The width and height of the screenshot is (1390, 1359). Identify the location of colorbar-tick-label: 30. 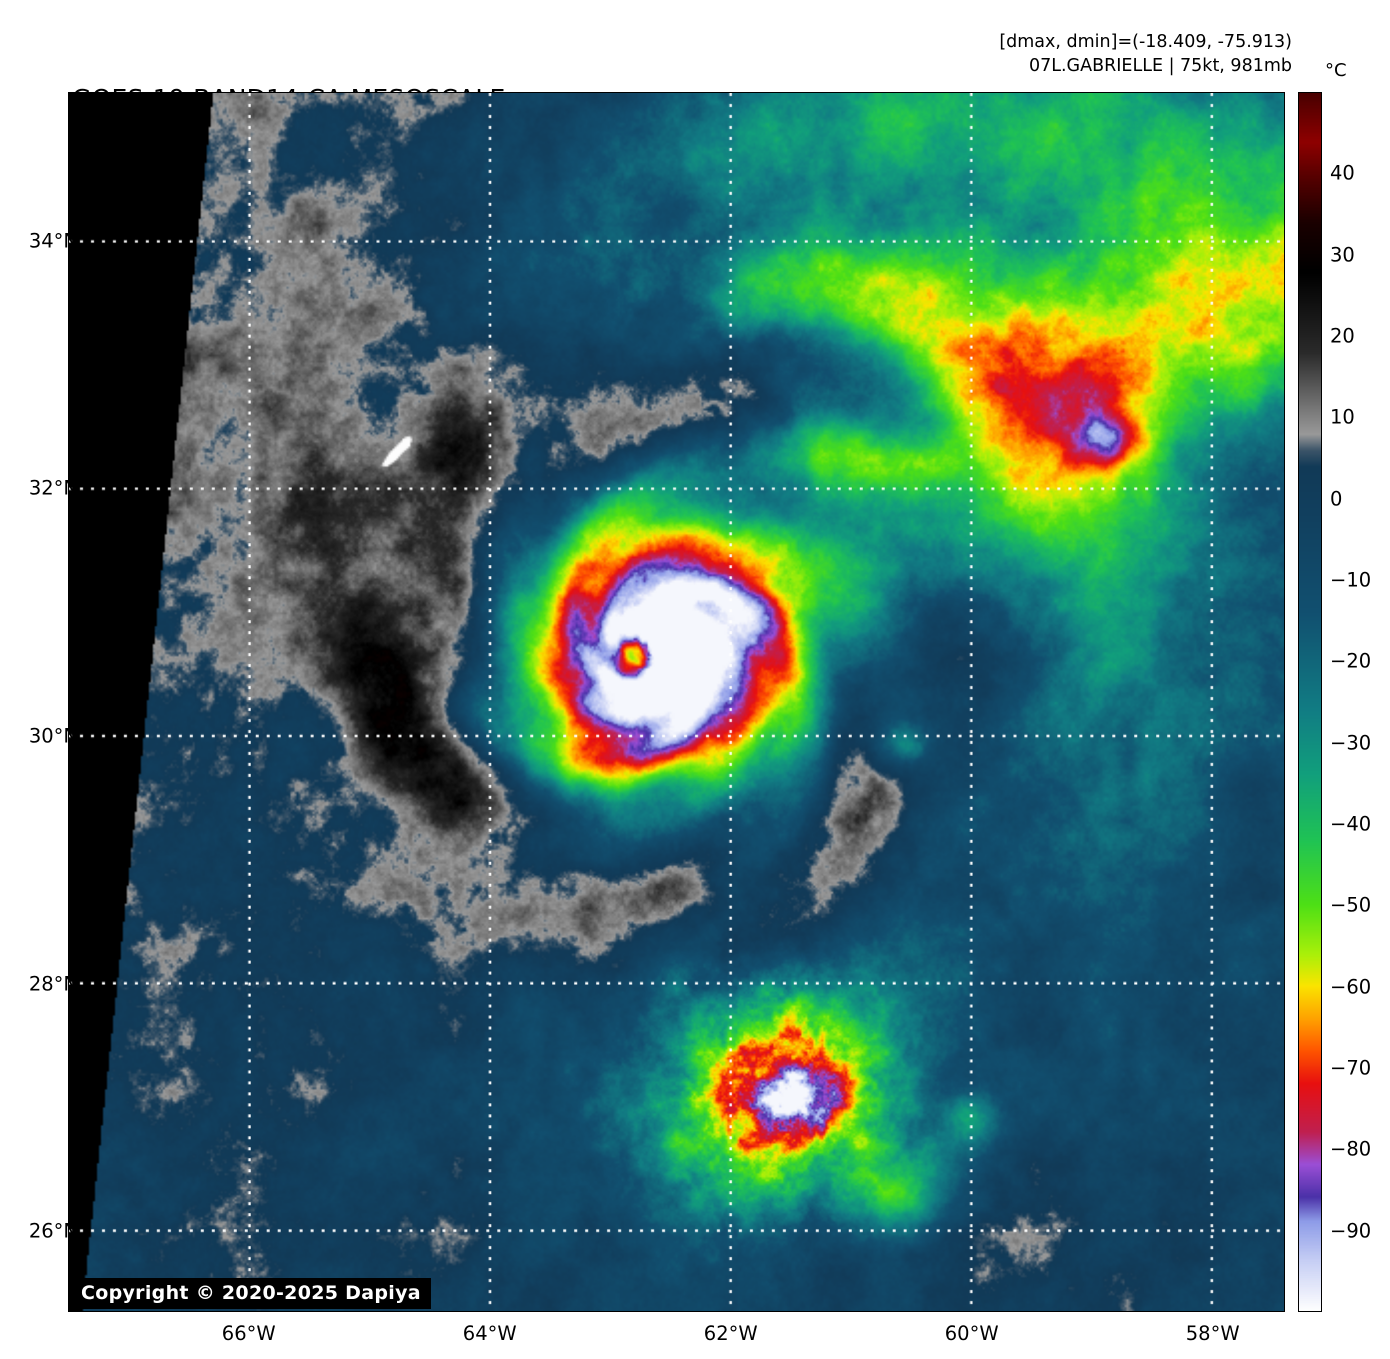
(1342, 255).